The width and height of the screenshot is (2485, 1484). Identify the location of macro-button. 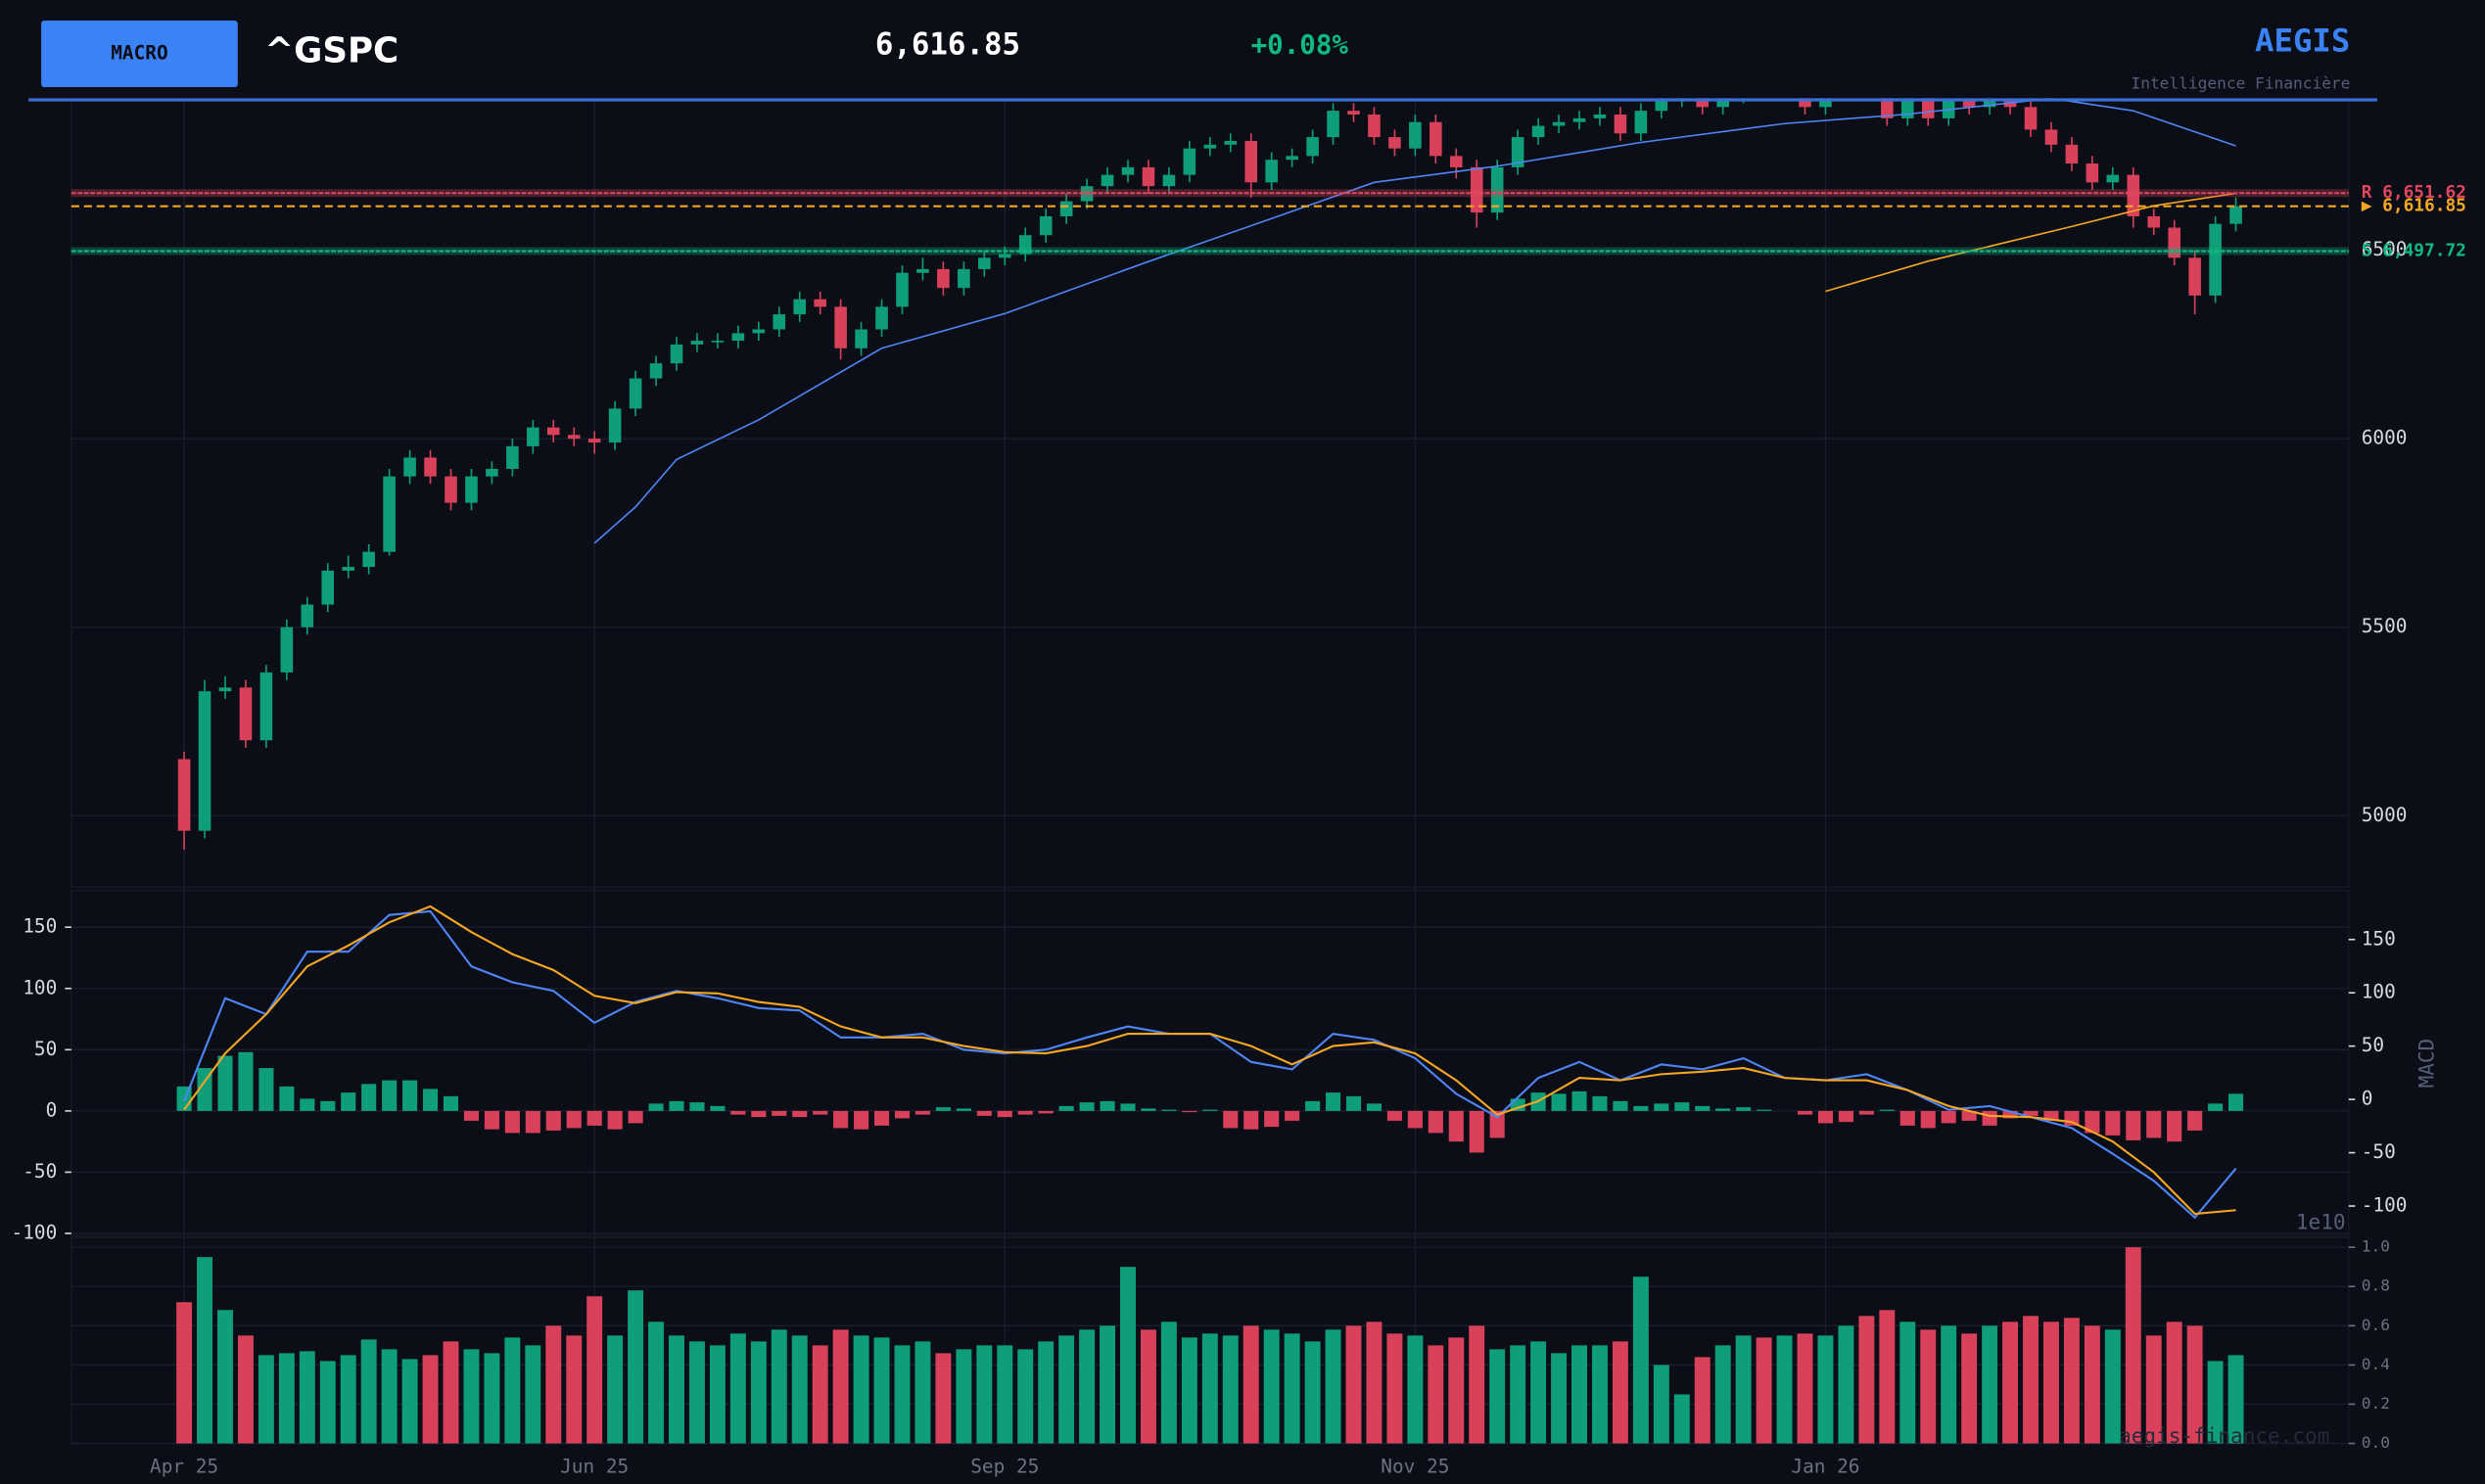
(139, 54).